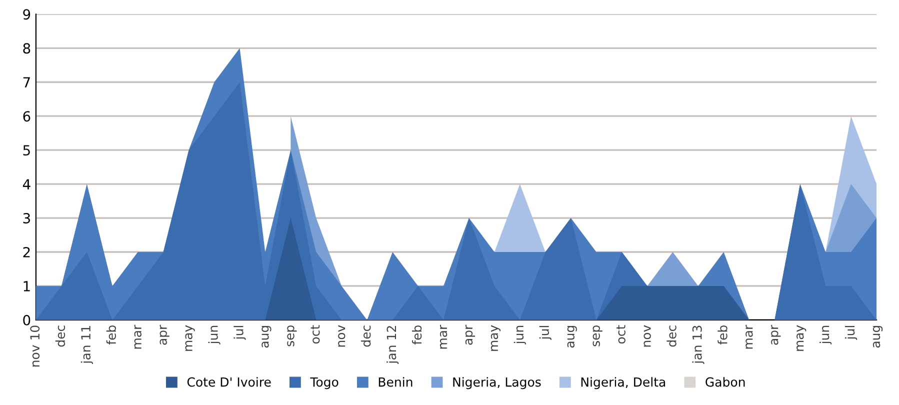 Image resolution: width=899 pixels, height=405 pixels. Describe the element at coordinates (229, 382) in the screenshot. I see `legend-label: Cote D' Ivoire` at that location.